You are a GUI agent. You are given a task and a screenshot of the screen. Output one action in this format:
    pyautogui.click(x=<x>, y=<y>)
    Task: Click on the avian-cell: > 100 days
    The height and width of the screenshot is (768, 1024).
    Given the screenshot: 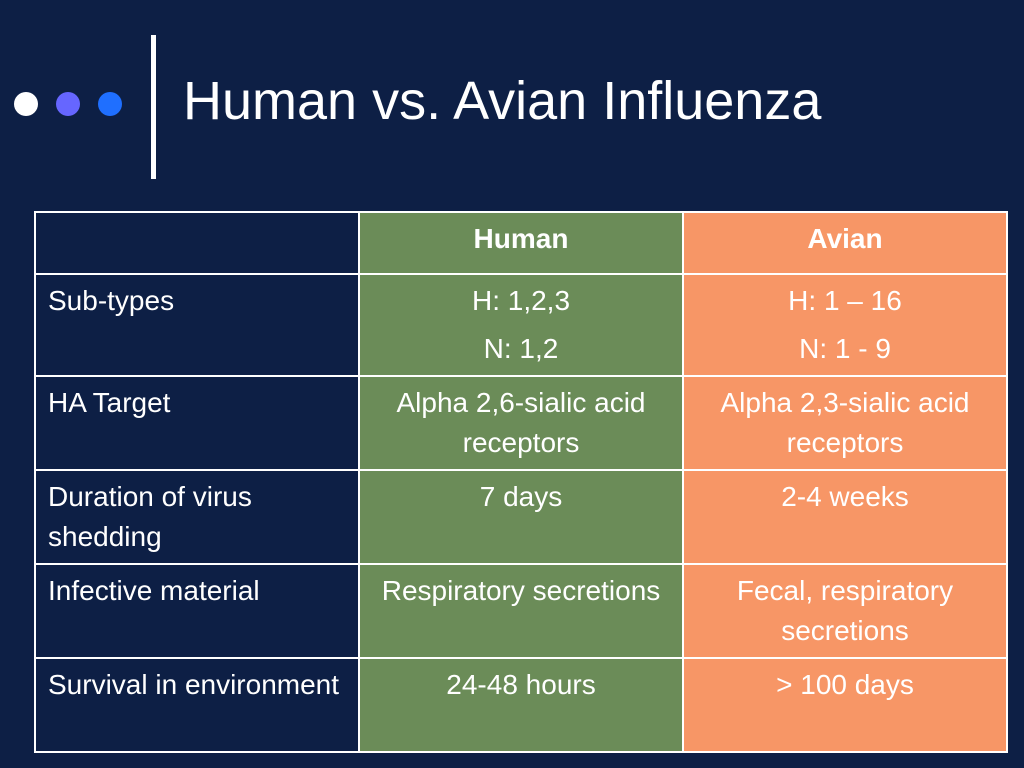 What is the action you would take?
    pyautogui.click(x=845, y=705)
    